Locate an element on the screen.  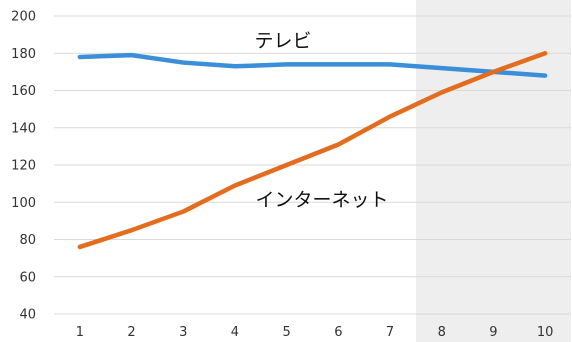
y-tick-label: 60 is located at coordinates (27, 277).